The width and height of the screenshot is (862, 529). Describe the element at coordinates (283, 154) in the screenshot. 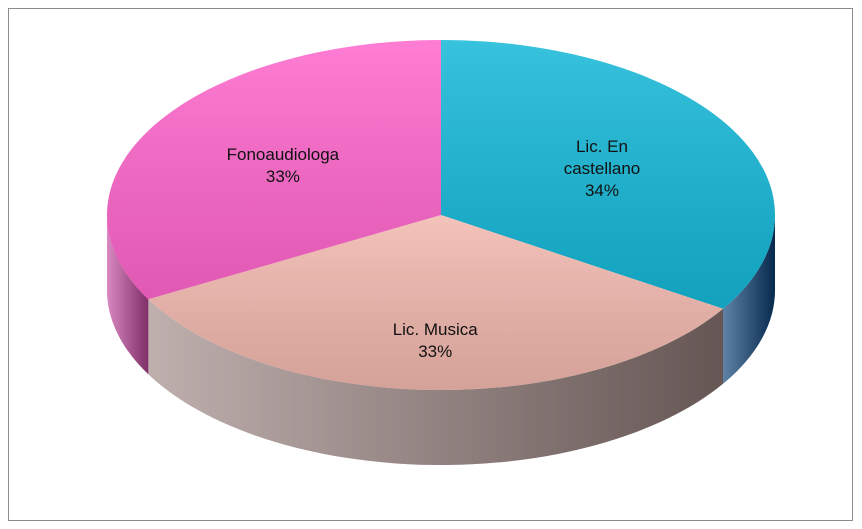

I see `slice-category: Fonoaudiologa` at that location.